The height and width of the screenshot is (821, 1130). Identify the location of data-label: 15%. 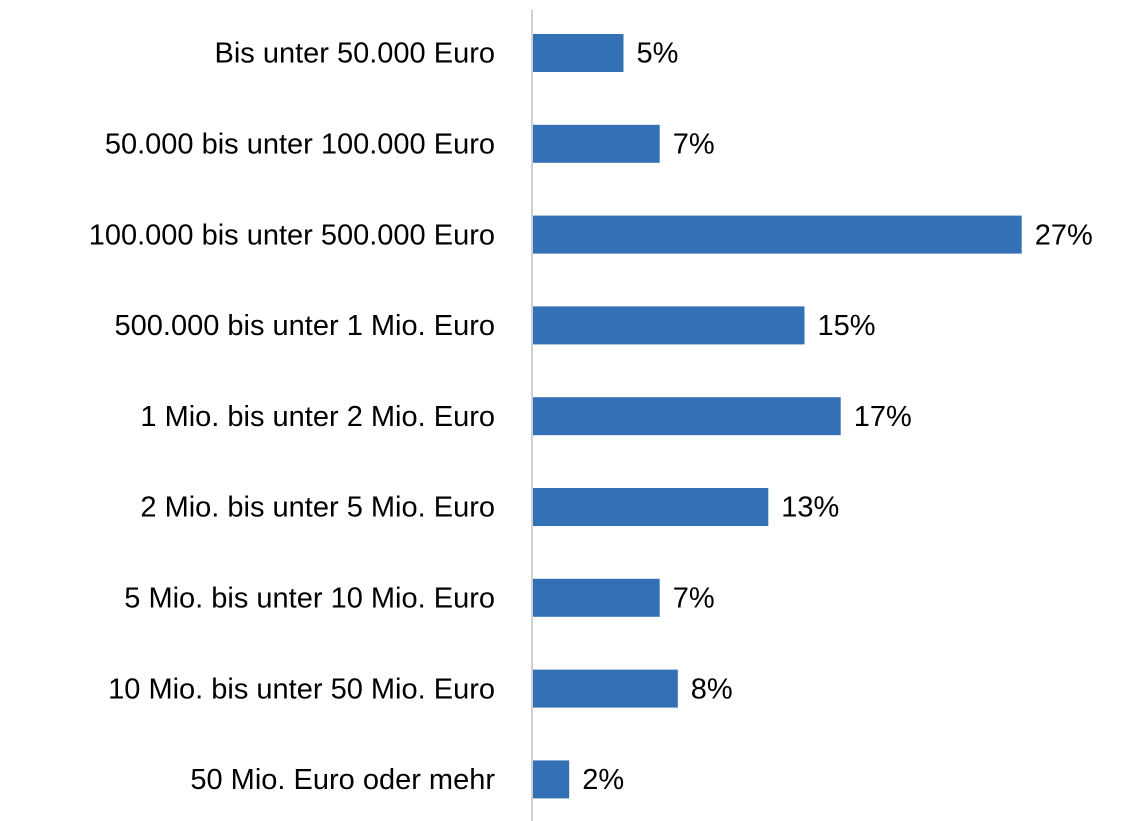
(847, 326).